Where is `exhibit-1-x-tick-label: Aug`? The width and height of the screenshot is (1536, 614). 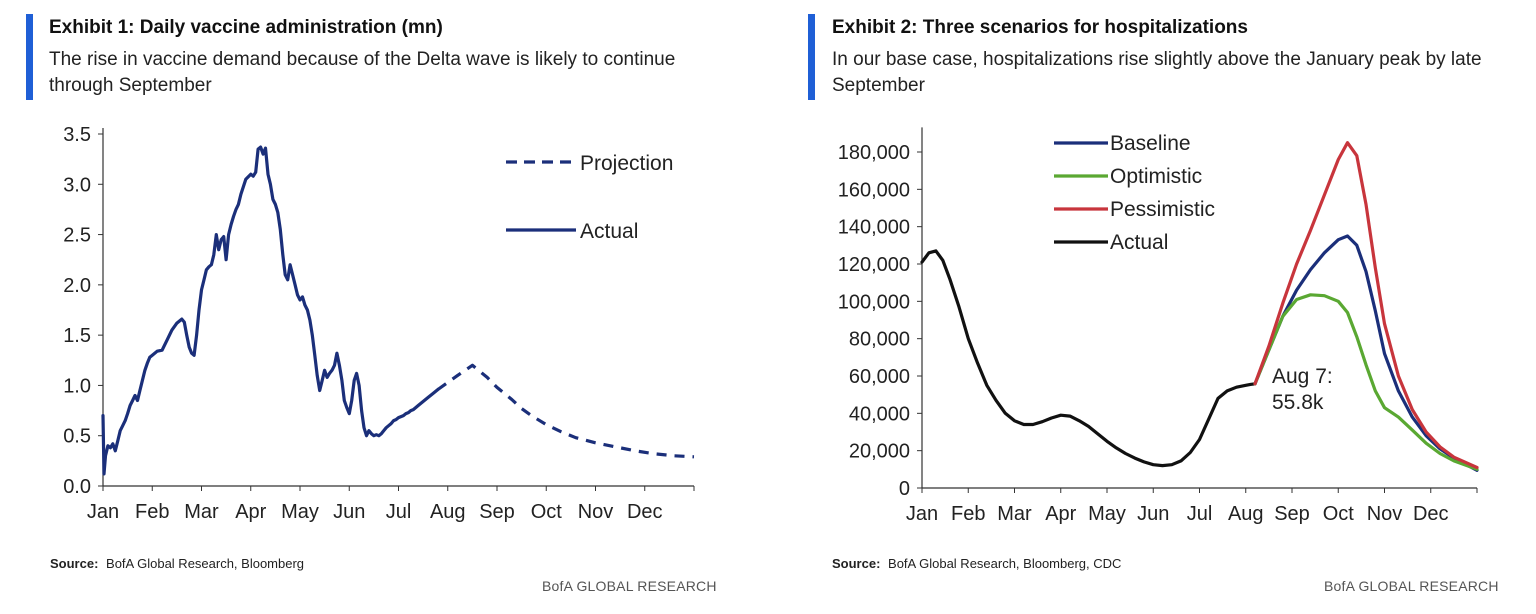
exhibit-1-x-tick-label: Aug is located at coordinates (448, 512).